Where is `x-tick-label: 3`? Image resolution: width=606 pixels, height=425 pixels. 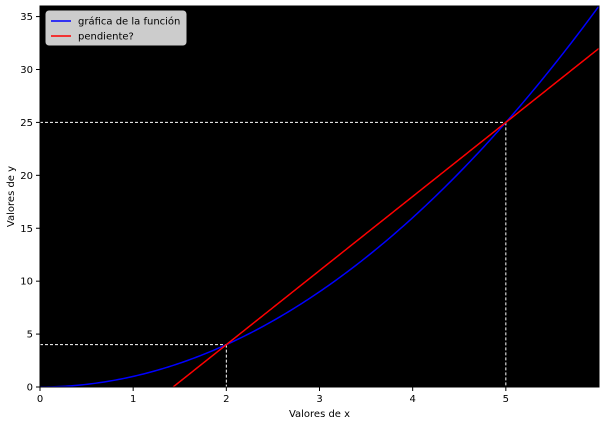 x-tick-label: 3 is located at coordinates (319, 399).